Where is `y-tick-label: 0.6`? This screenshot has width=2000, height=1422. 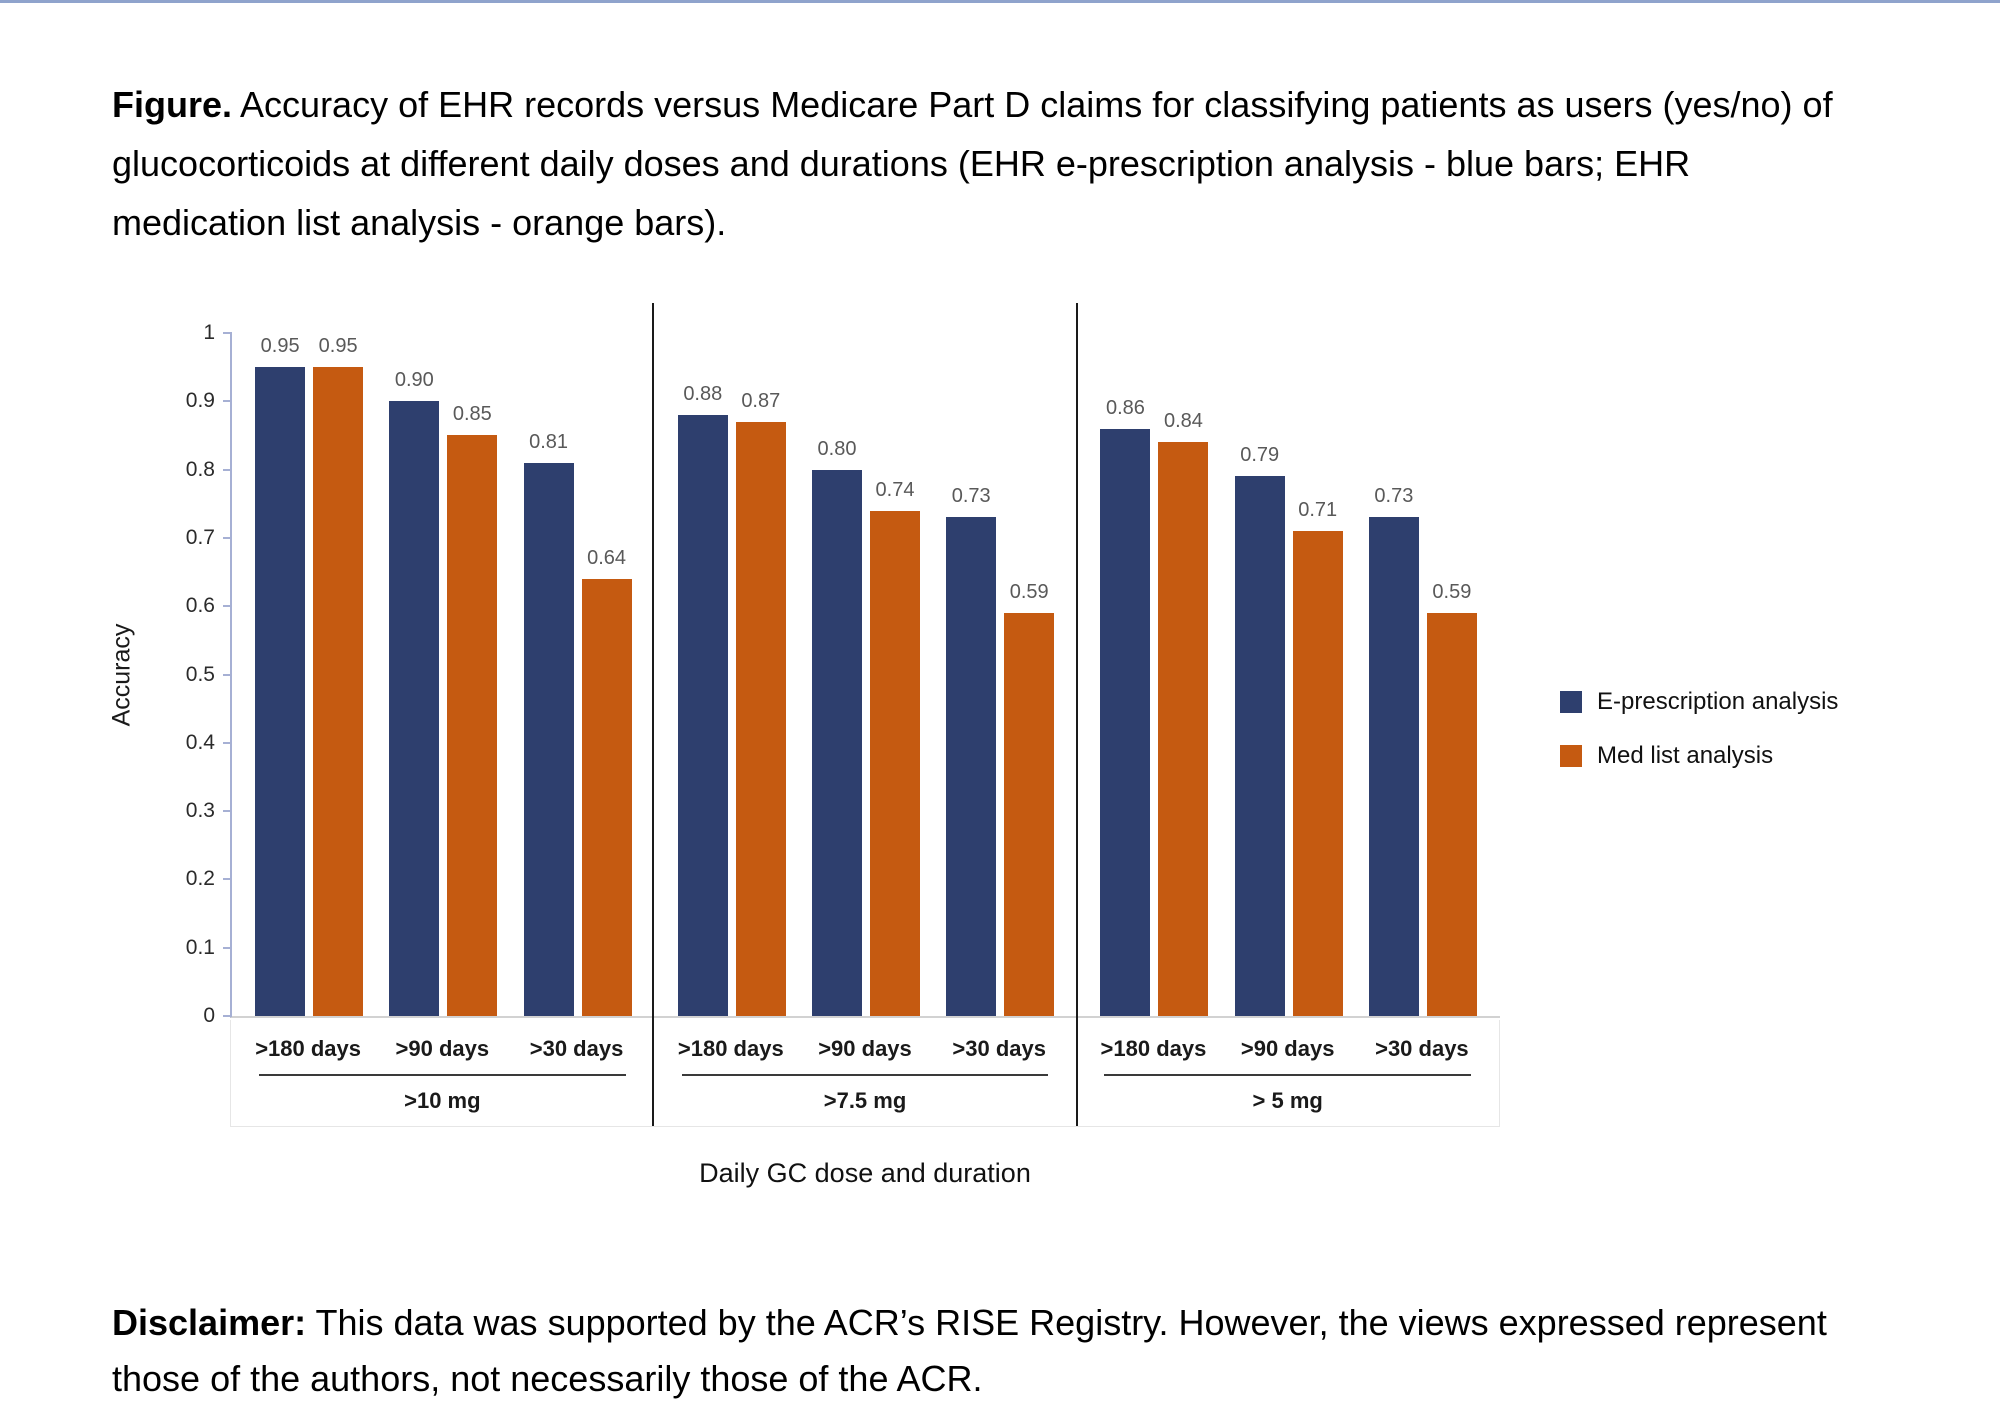 y-tick-label: 0.6 is located at coordinates (200, 606).